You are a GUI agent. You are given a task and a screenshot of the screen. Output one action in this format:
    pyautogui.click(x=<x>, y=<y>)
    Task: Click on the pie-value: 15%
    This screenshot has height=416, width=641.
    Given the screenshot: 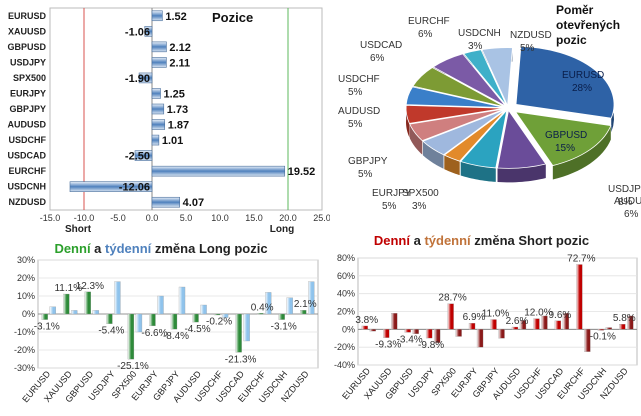 What is the action you would take?
    pyautogui.click(x=565, y=148)
    